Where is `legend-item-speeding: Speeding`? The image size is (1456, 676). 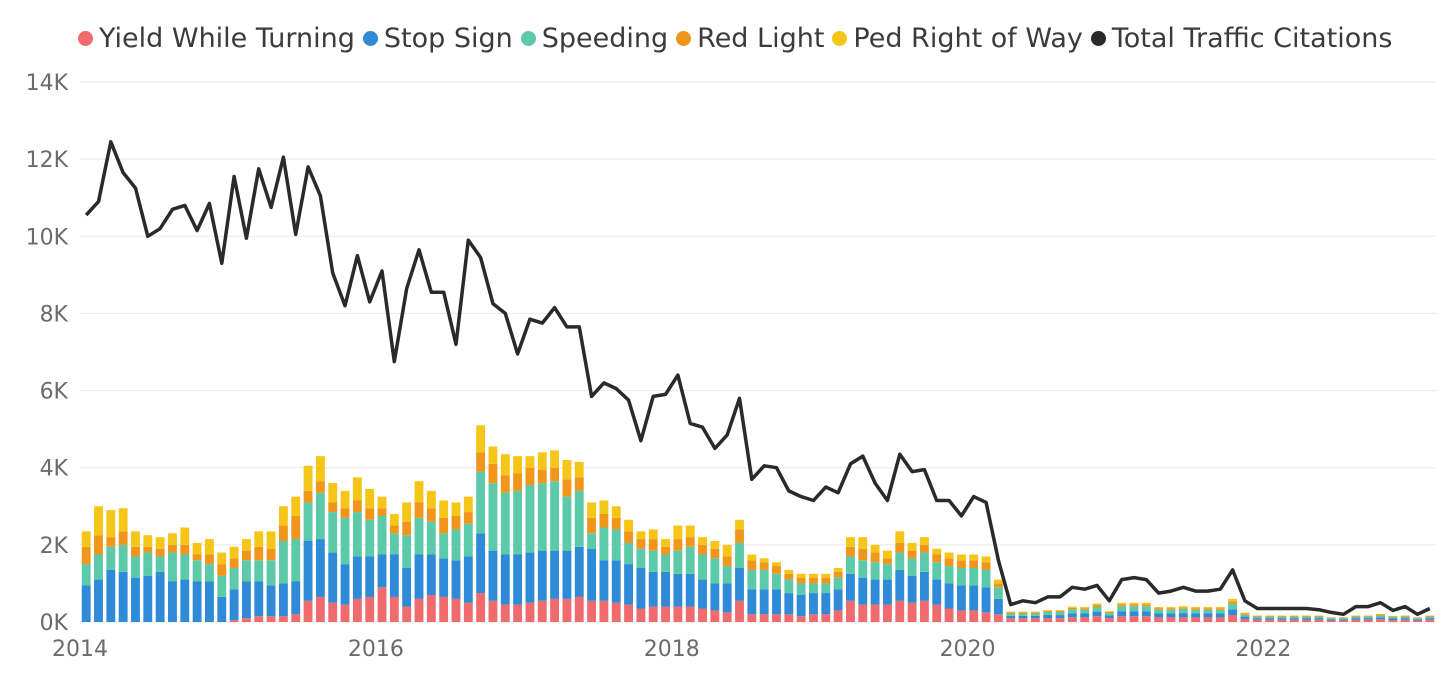
legend-item-speeding: Speeding is located at coordinates (594, 38).